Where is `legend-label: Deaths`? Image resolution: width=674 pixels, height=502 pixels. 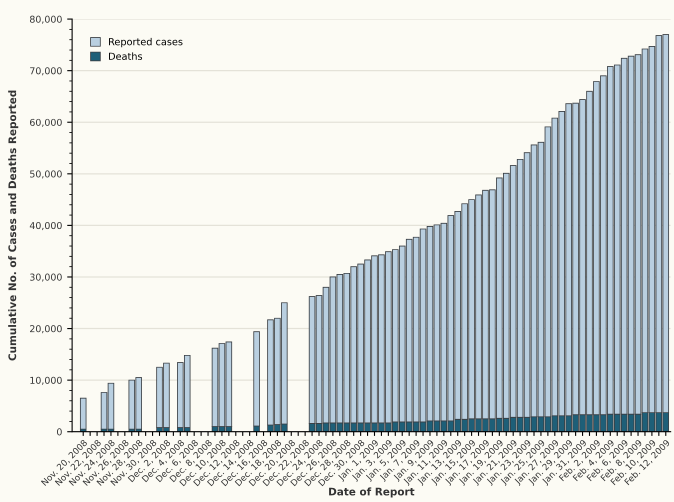 legend-label: Deaths is located at coordinates (125, 56).